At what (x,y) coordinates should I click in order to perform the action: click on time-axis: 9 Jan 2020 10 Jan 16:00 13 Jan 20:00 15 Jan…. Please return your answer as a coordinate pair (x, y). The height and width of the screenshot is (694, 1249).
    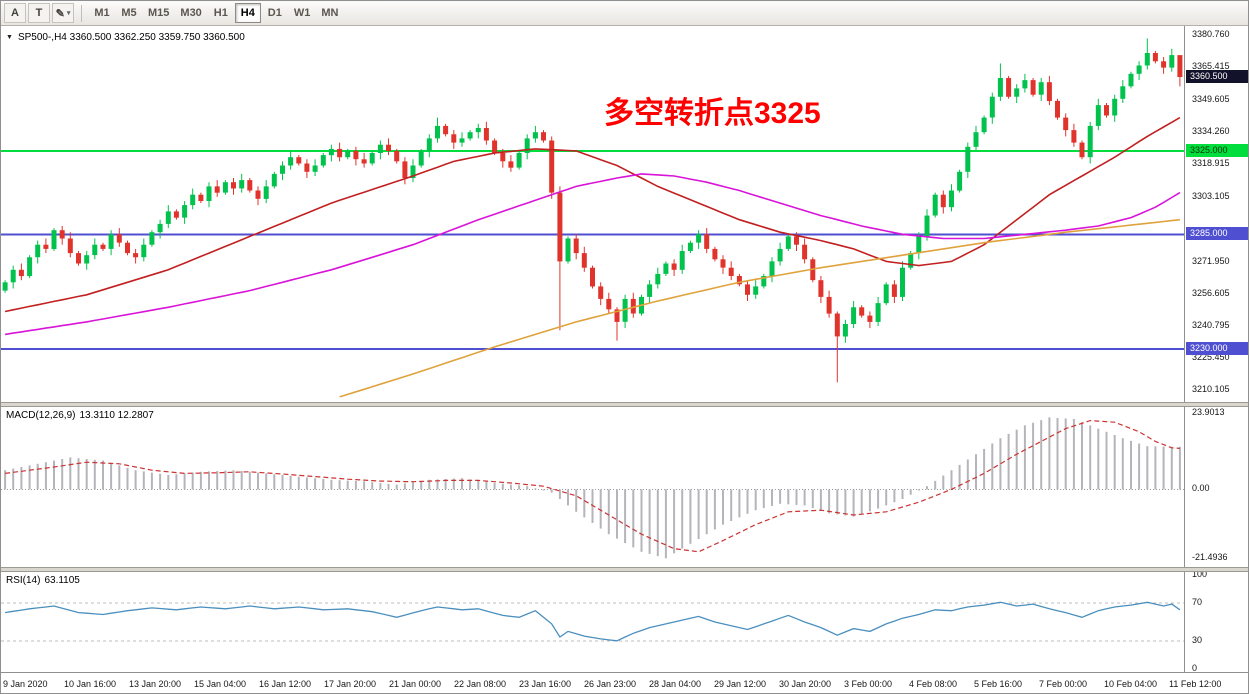
    Looking at the image, I should click on (624, 682).